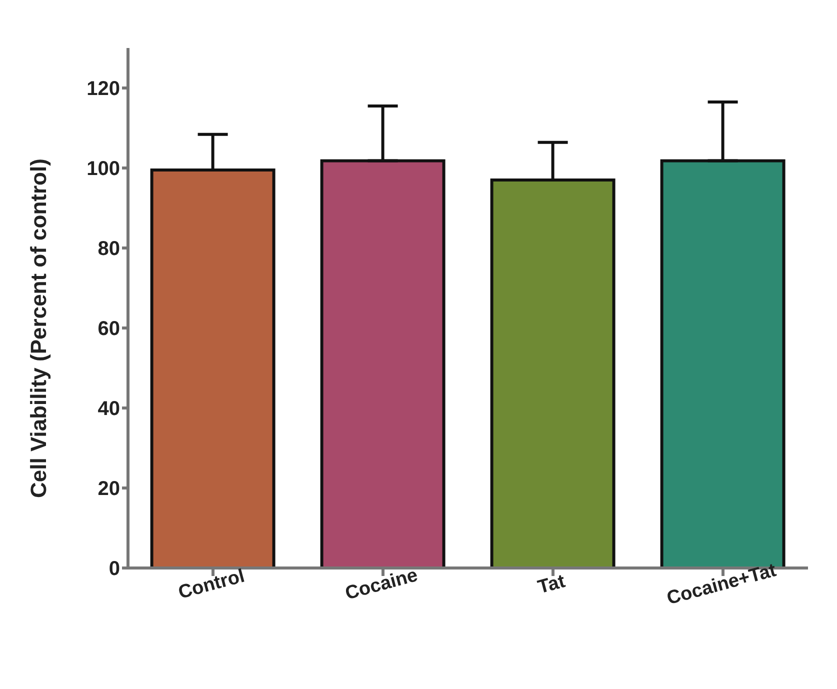  Describe the element at coordinates (381, 584) in the screenshot. I see `x-tick-label: Cocaine` at that location.